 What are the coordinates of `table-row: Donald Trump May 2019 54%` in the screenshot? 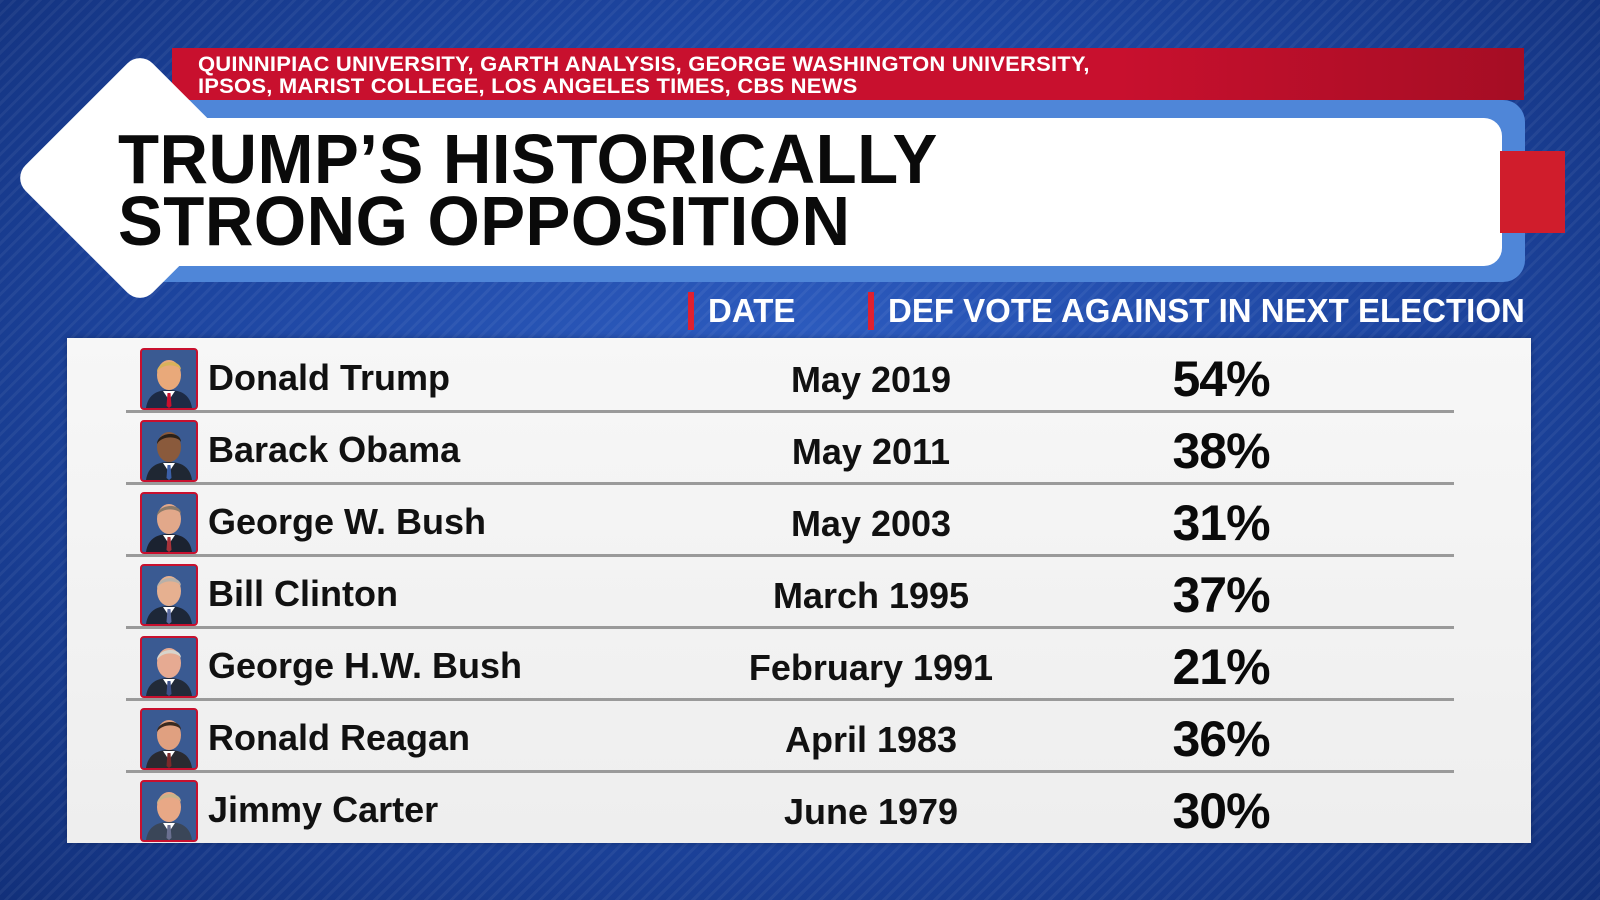 It's located at (790, 377).